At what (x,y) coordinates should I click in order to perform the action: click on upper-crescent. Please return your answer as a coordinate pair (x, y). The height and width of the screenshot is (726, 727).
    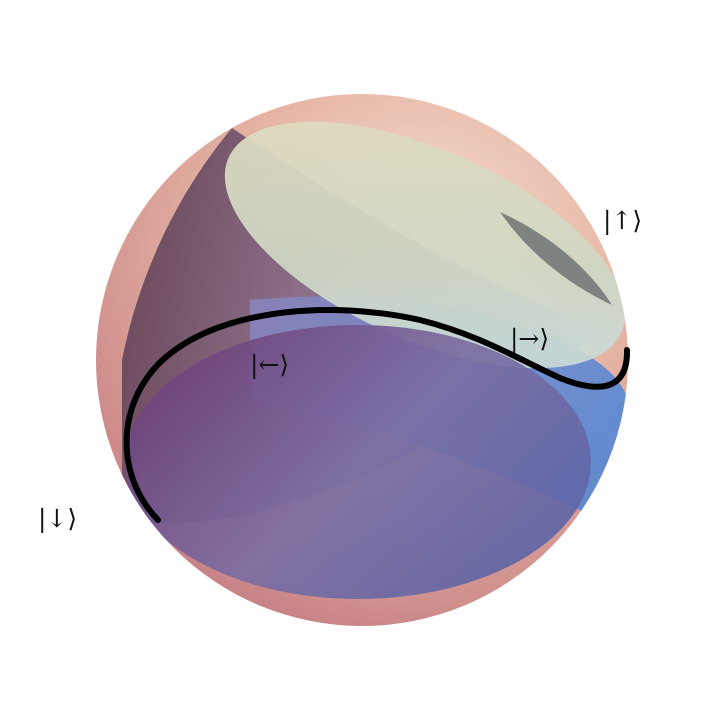
    Looking at the image, I should click on (556, 258).